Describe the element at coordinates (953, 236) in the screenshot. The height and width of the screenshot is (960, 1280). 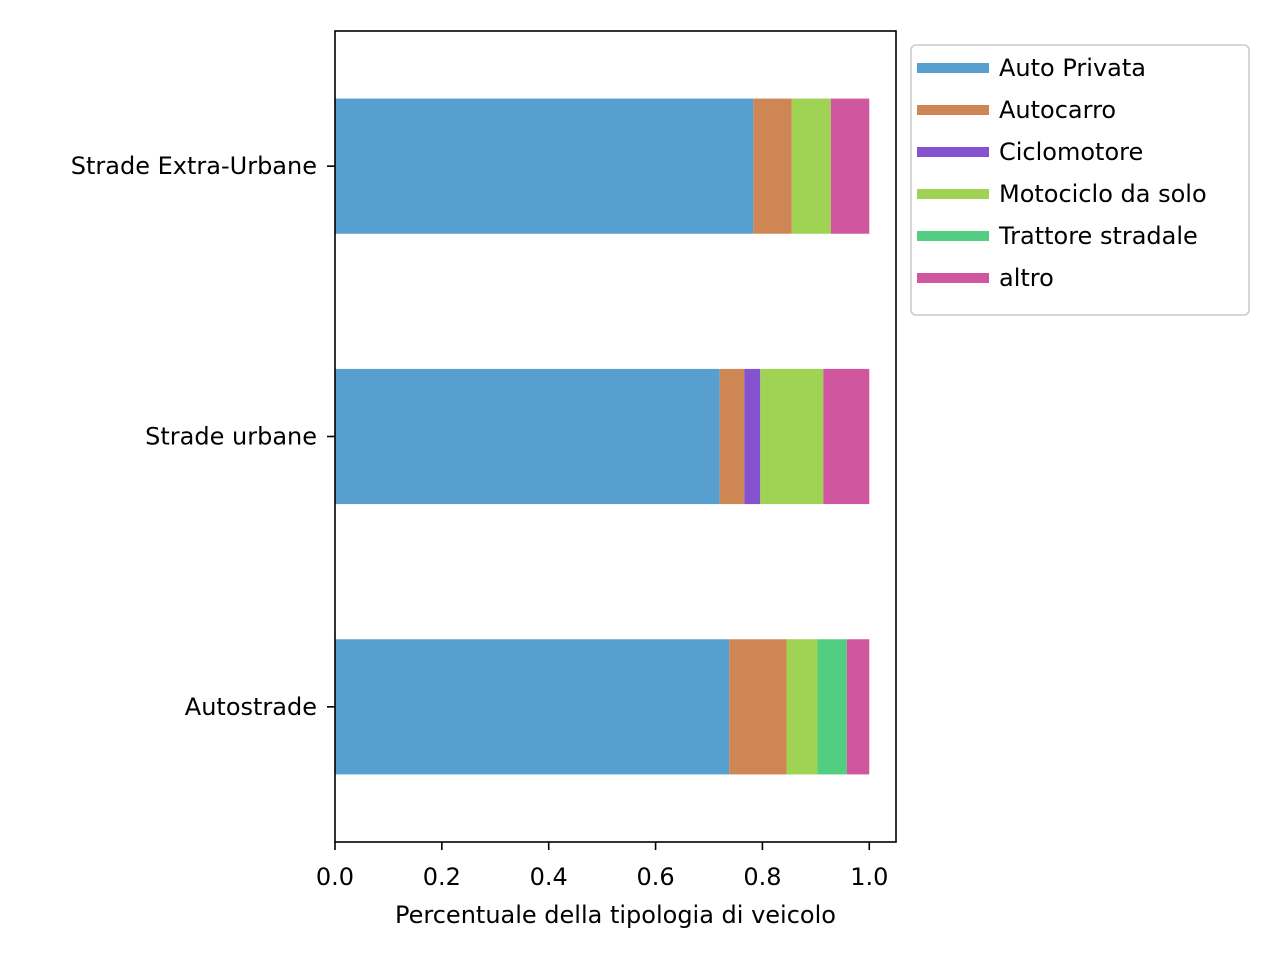
I see `legend-swatch-trattore-stradale` at that location.